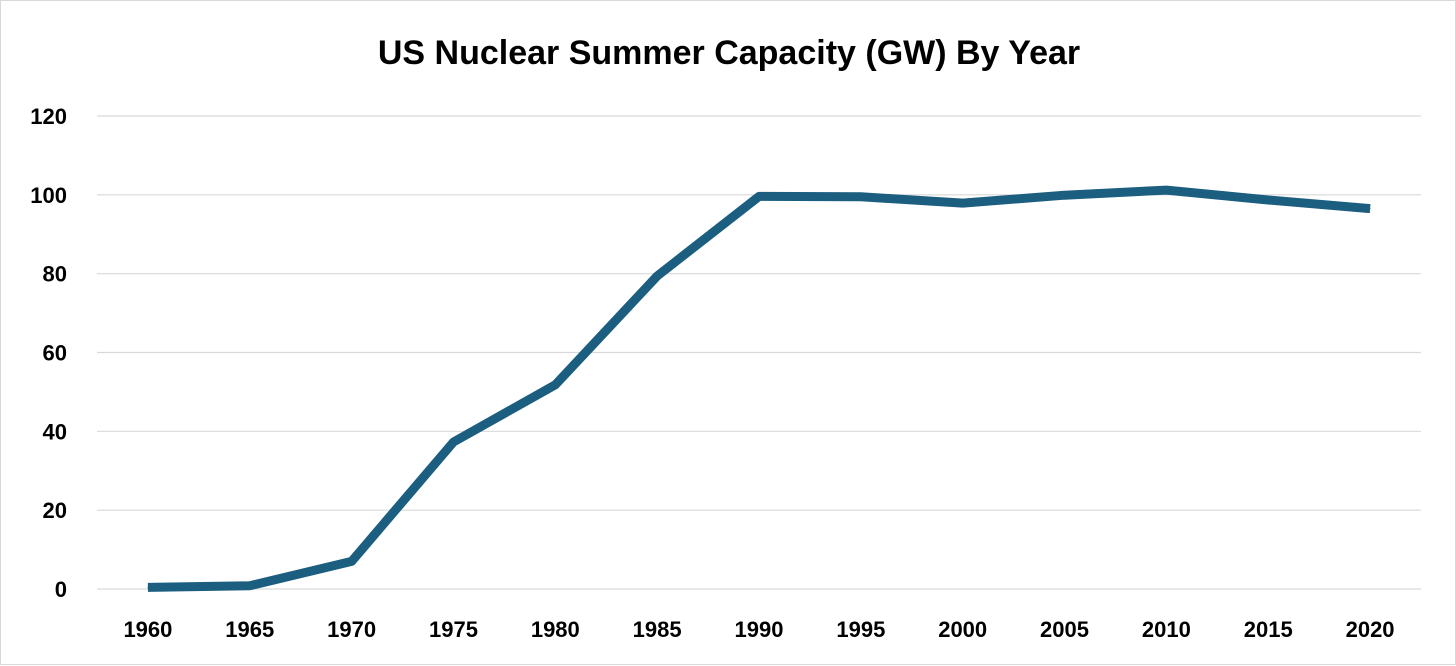 The height and width of the screenshot is (666, 1456). What do you see at coordinates (55, 353) in the screenshot?
I see `y-tick-label: 60` at bounding box center [55, 353].